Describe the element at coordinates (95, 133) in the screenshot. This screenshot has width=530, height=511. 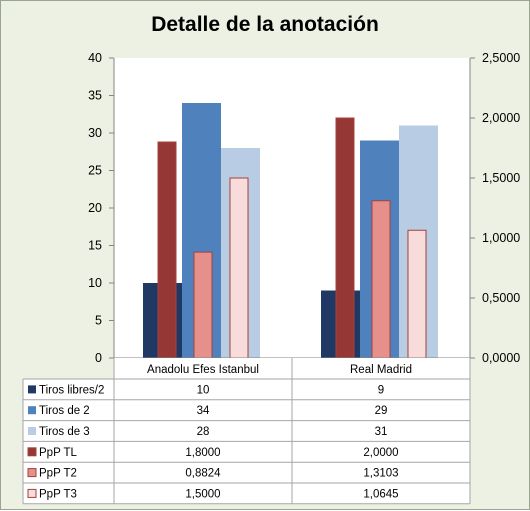
I see `left-axis-tick-label: 30` at that location.